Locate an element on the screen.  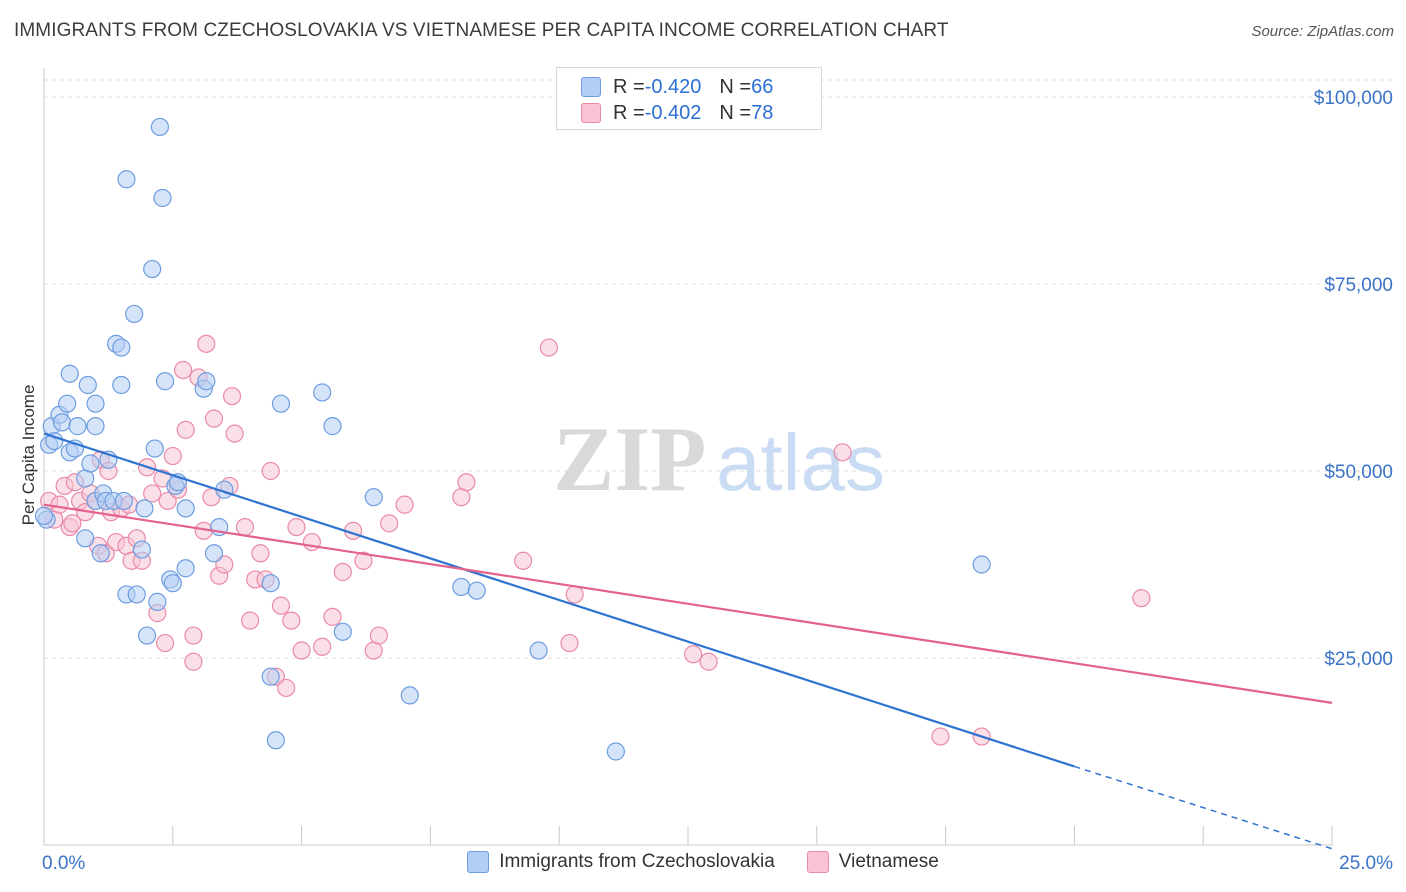
r-value: -0.402 is located at coordinates (673, 112).